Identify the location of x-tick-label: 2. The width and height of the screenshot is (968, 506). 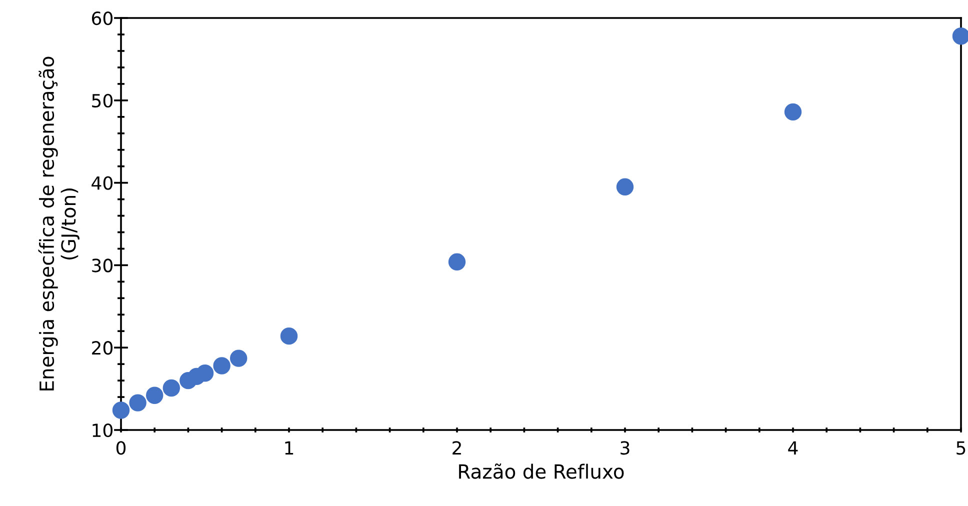
(456, 447).